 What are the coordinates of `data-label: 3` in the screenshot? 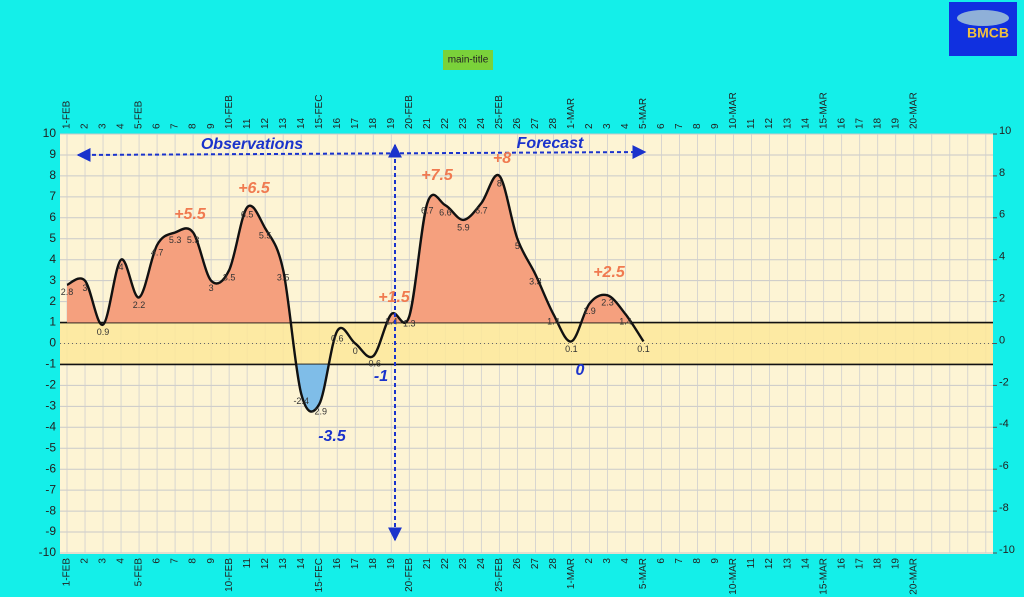 It's located at (85, 288).